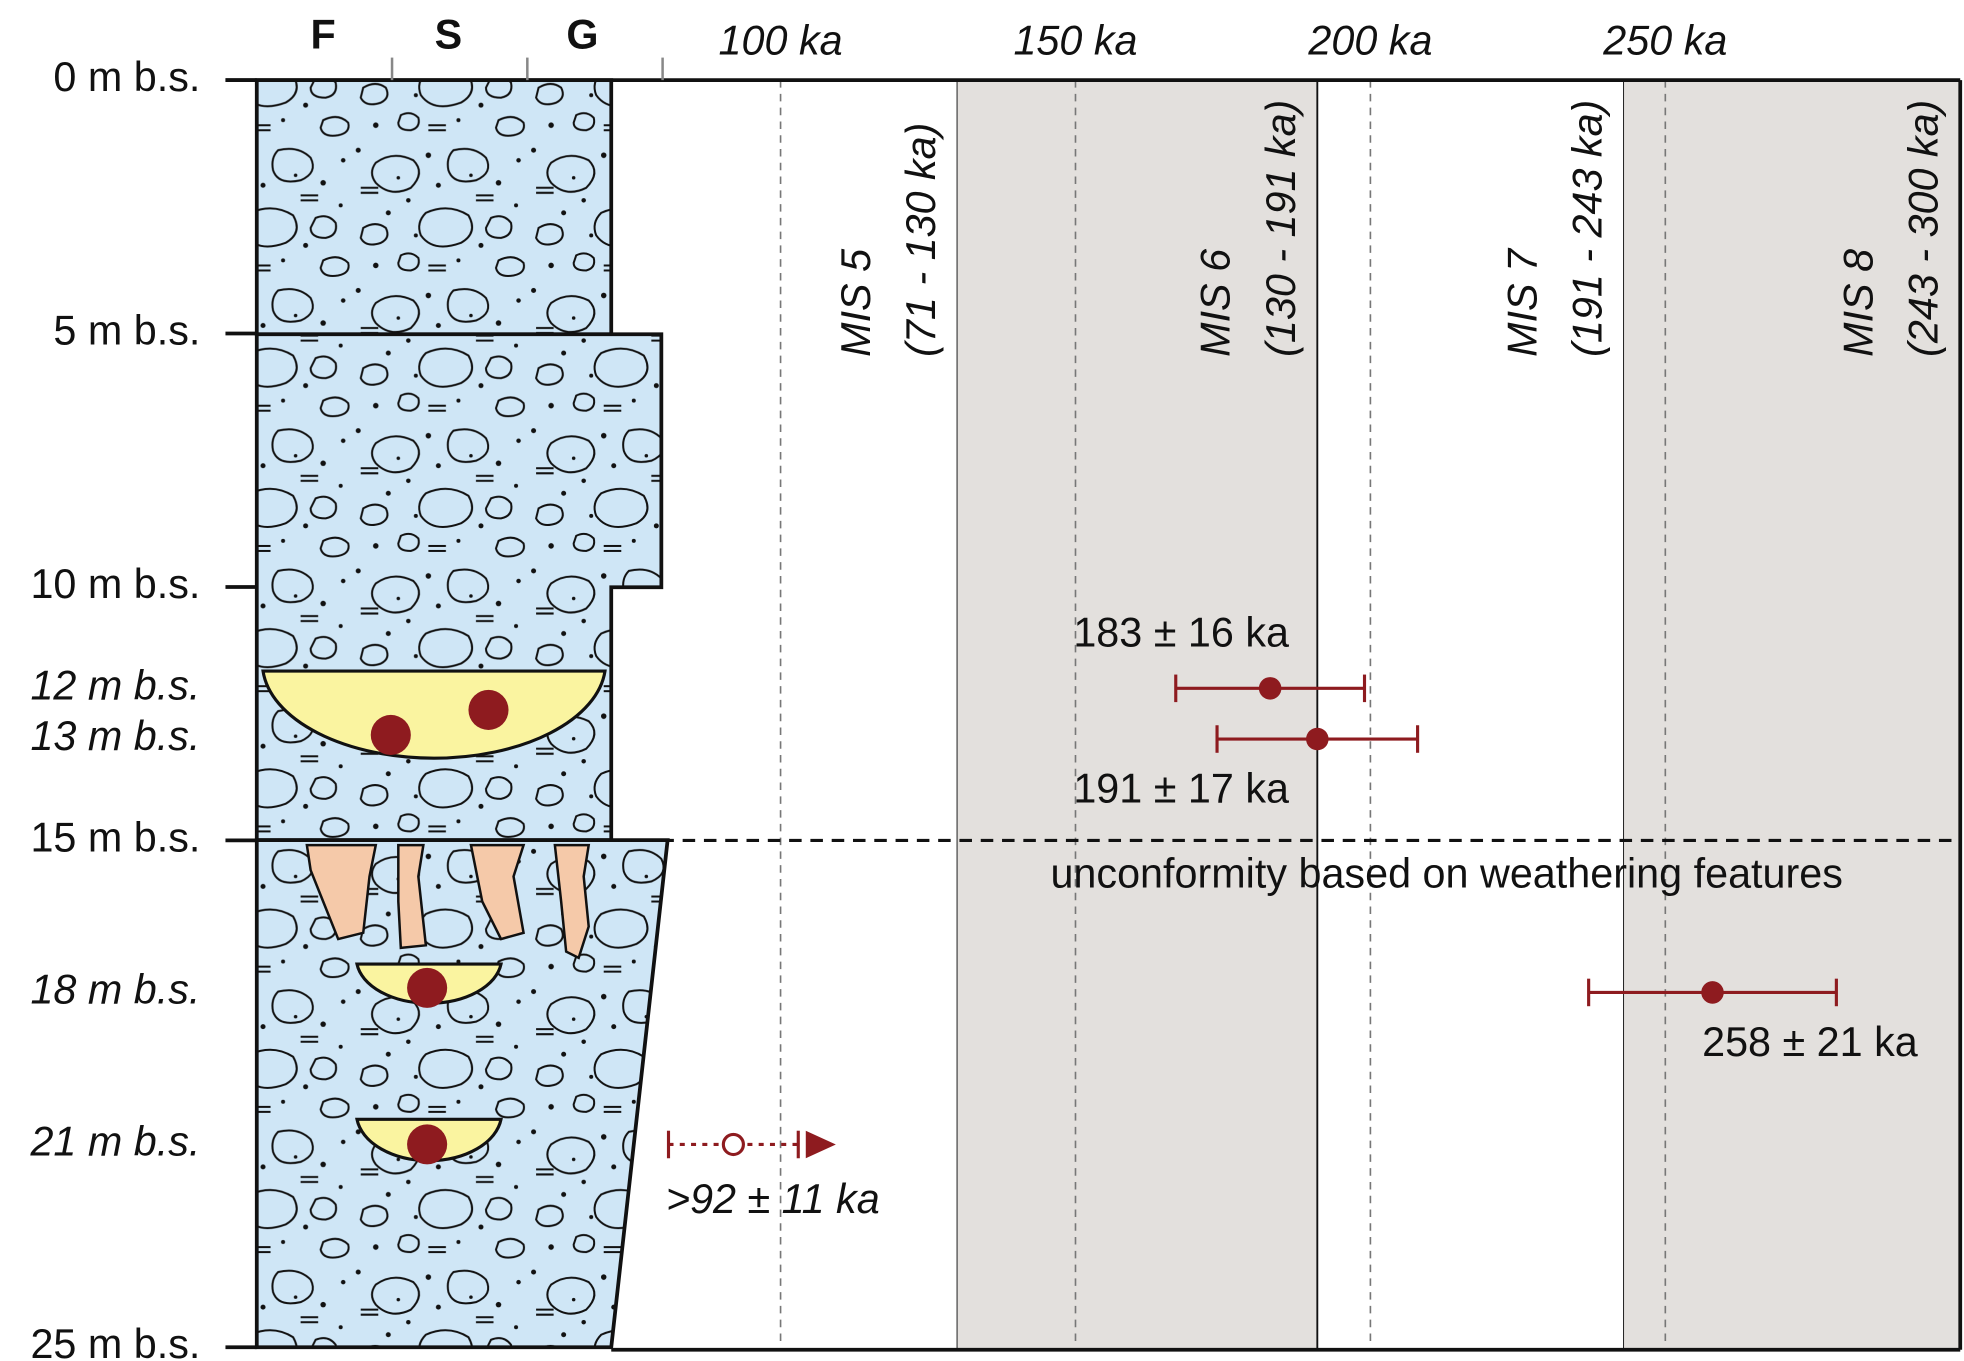  What do you see at coordinates (114, 1141) in the screenshot?
I see `sample-depth-label: 21 m b.s.` at bounding box center [114, 1141].